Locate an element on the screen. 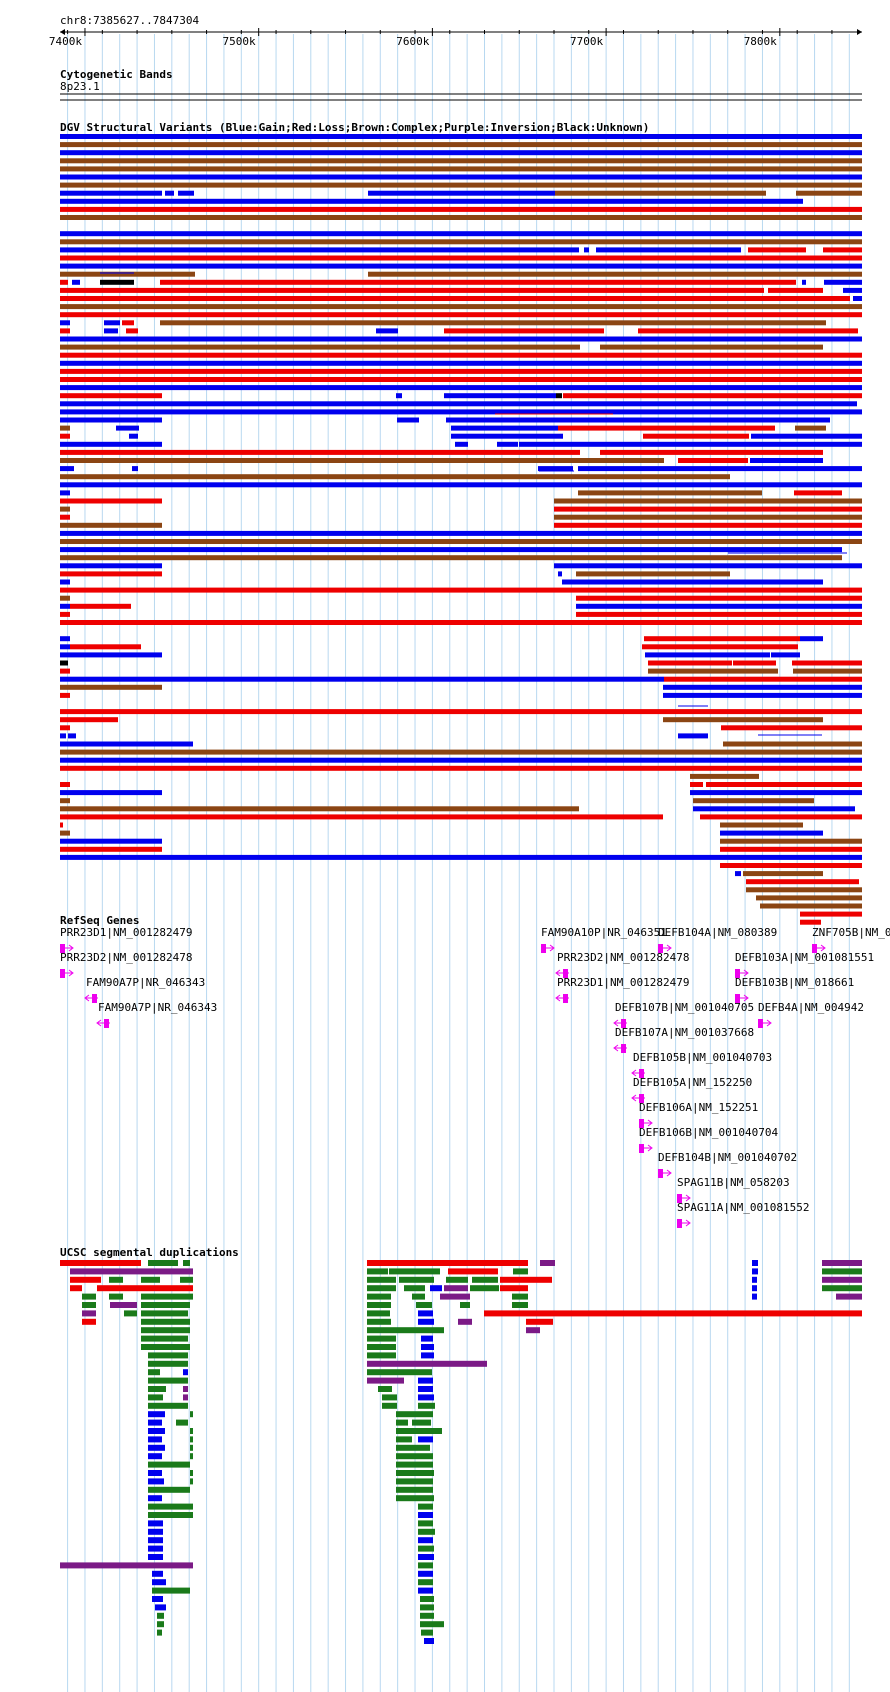  gene-label: DEFB105A|NM_152250 is located at coordinates (692, 1082).